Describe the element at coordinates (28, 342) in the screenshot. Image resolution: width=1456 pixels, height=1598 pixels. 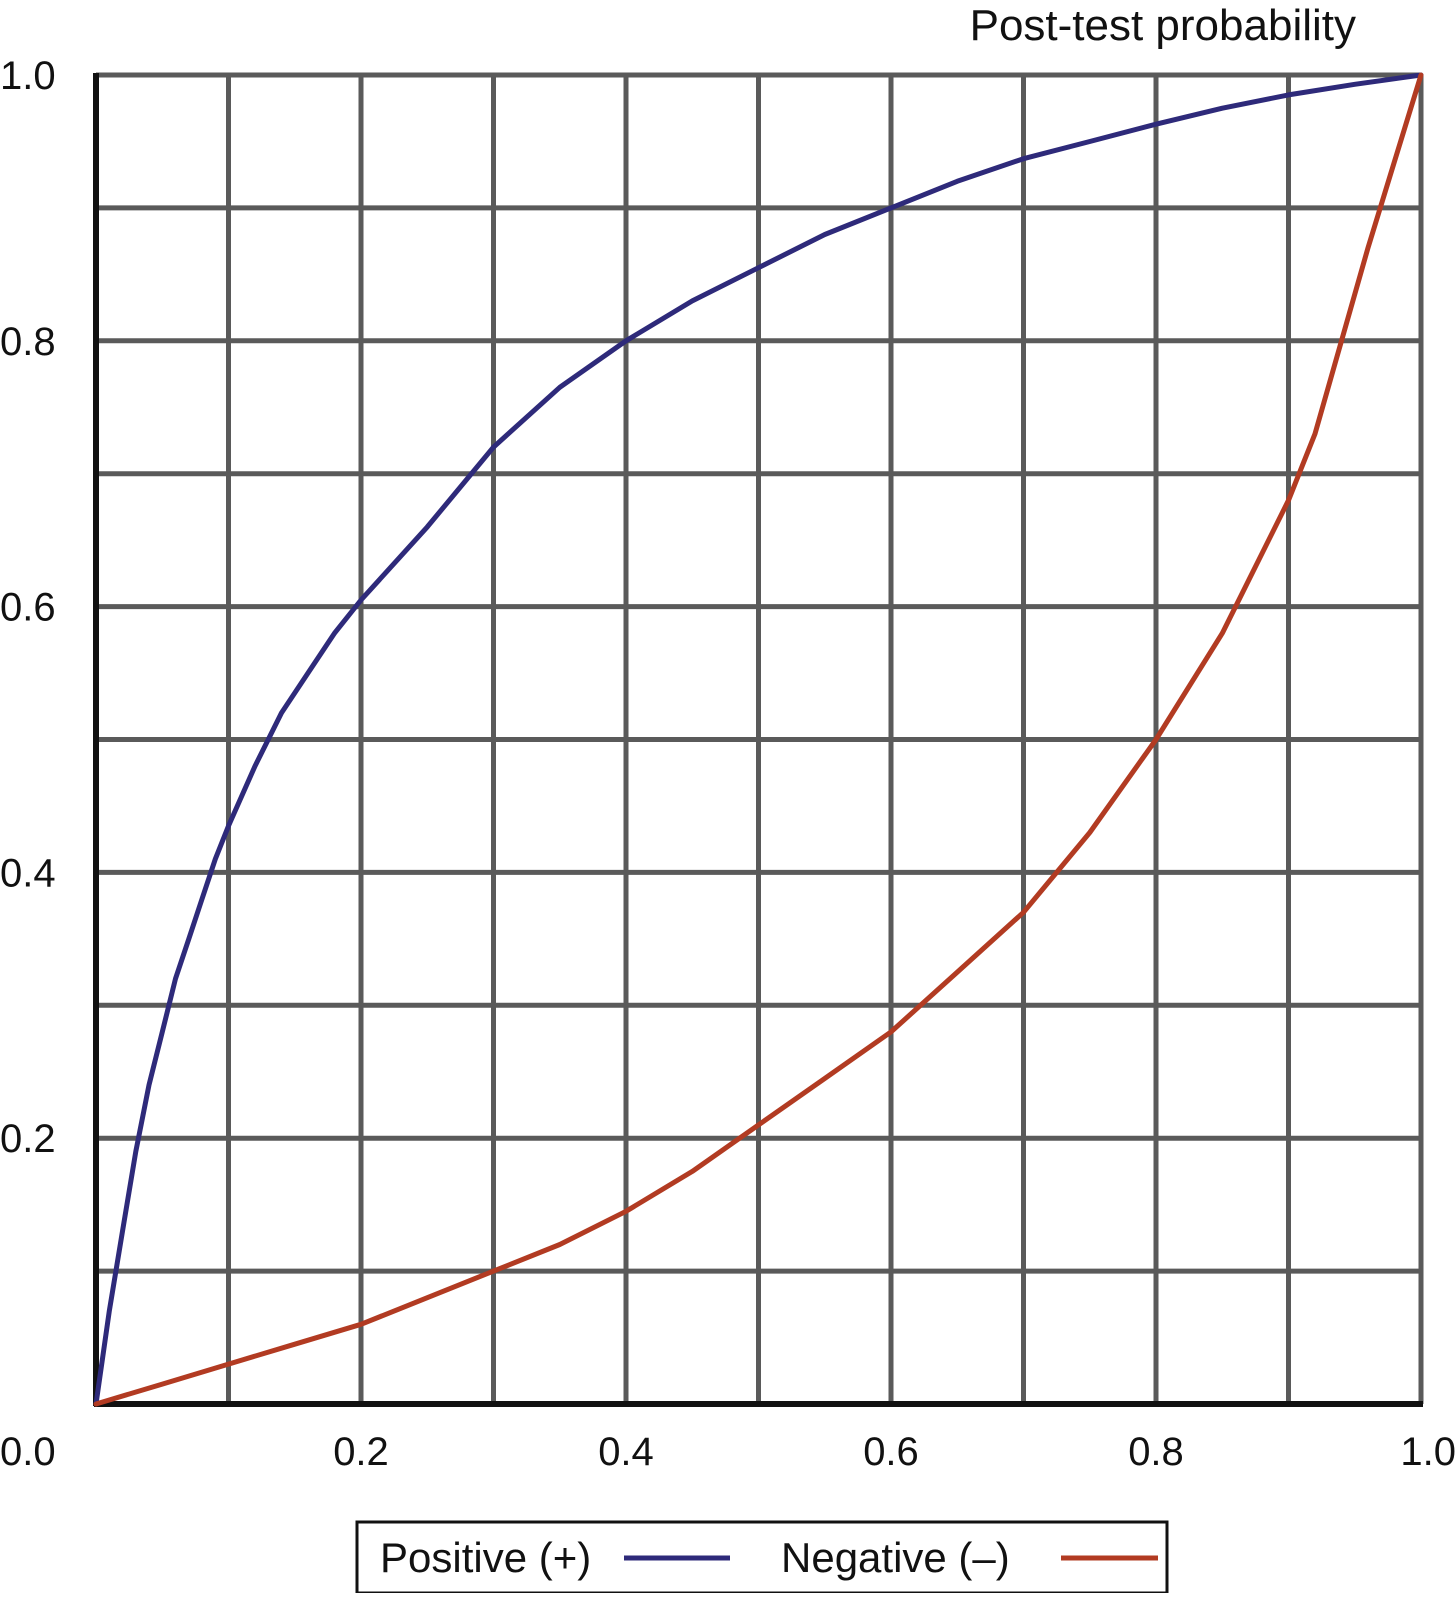
I see `y-tick-label: 0.8` at that location.